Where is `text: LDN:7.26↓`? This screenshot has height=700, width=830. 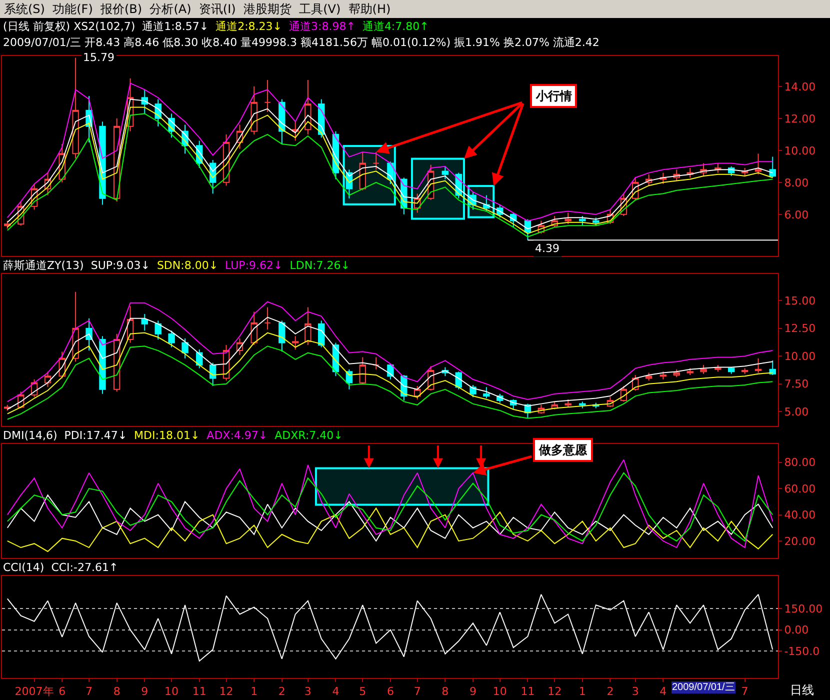
text: LDN:7.26↓ is located at coordinates (320, 265).